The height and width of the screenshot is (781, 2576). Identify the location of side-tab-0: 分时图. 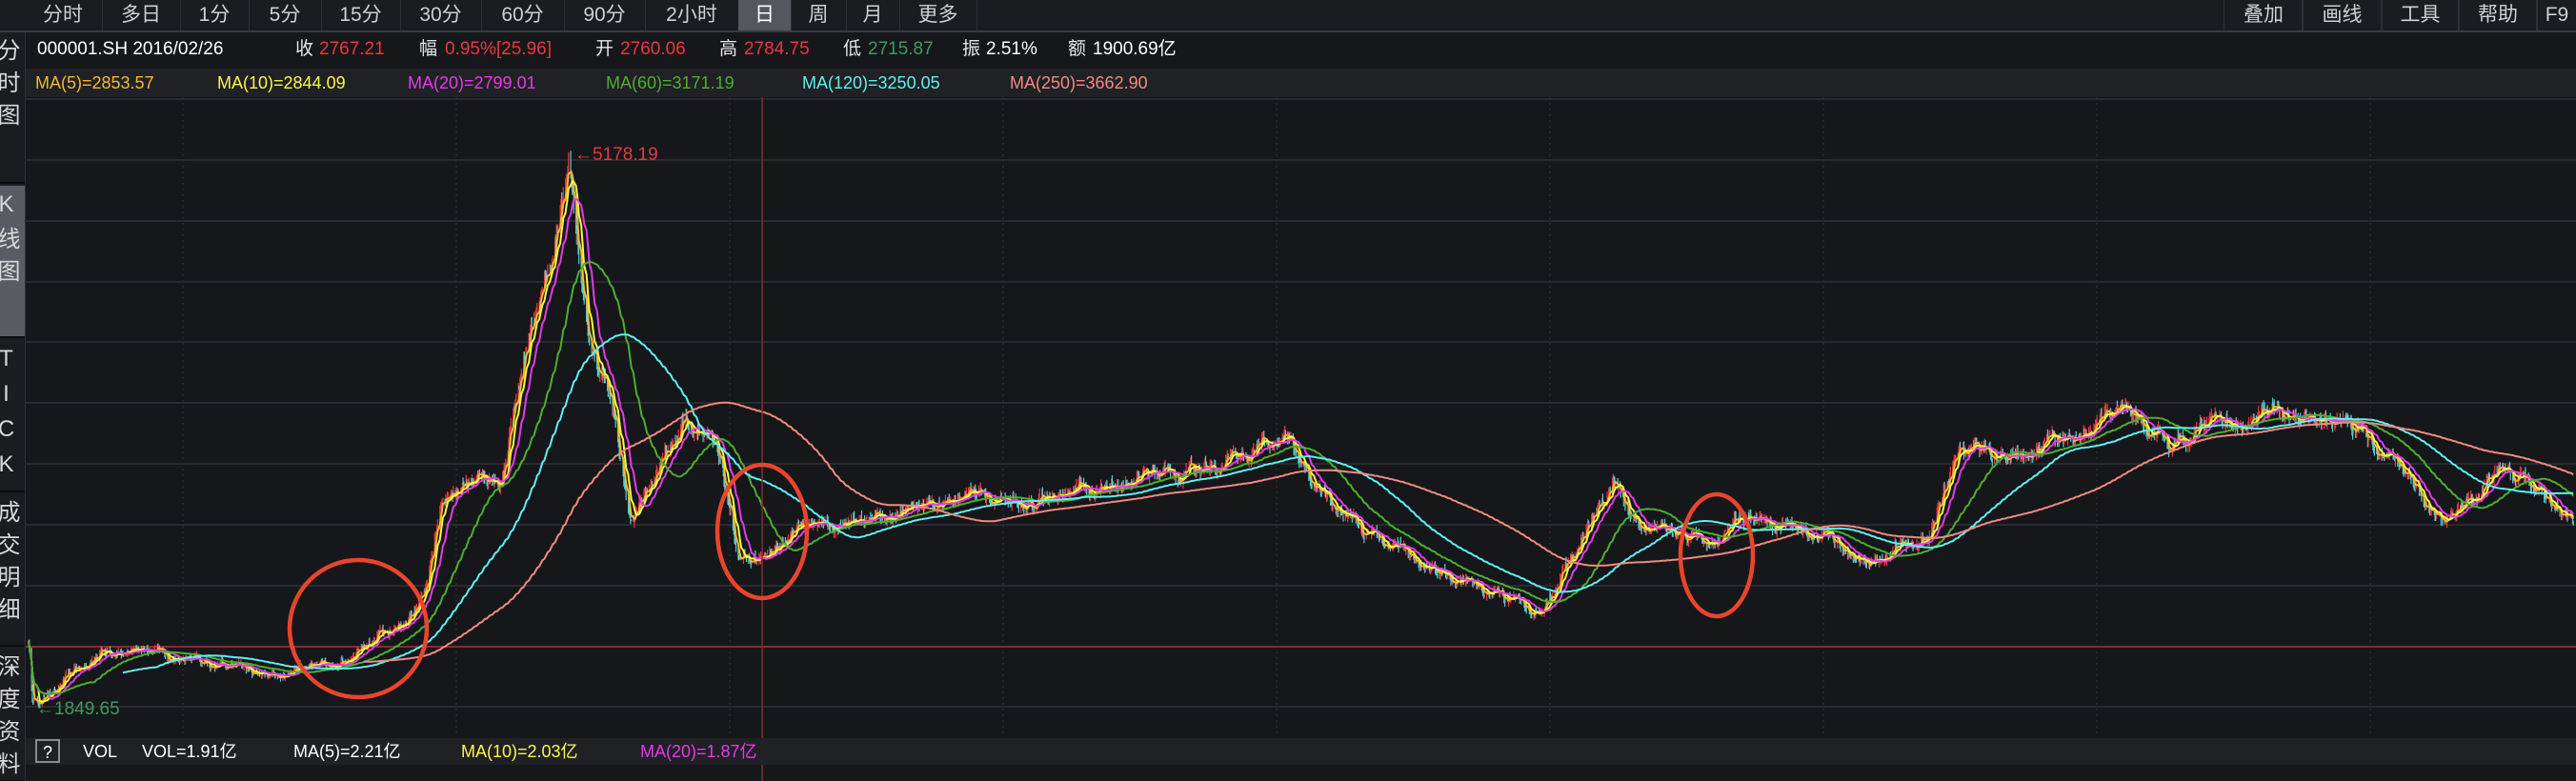
(12, 108).